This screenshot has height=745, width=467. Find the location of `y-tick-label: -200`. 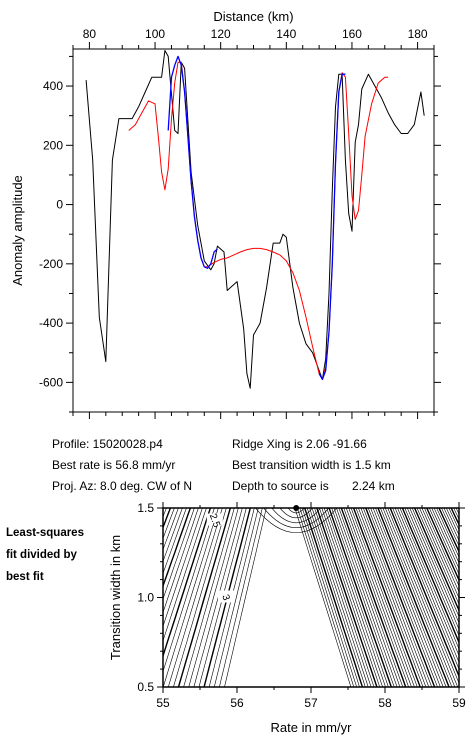

y-tick-label: -200 is located at coordinates (51, 264).